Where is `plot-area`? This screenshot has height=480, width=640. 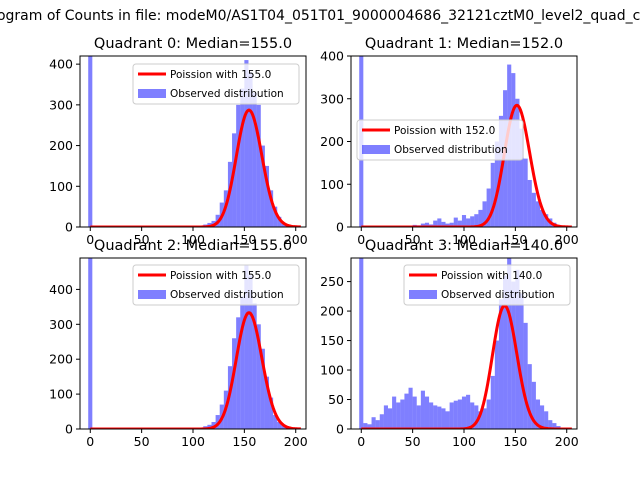
plot-area is located at coordinates (195, 343).